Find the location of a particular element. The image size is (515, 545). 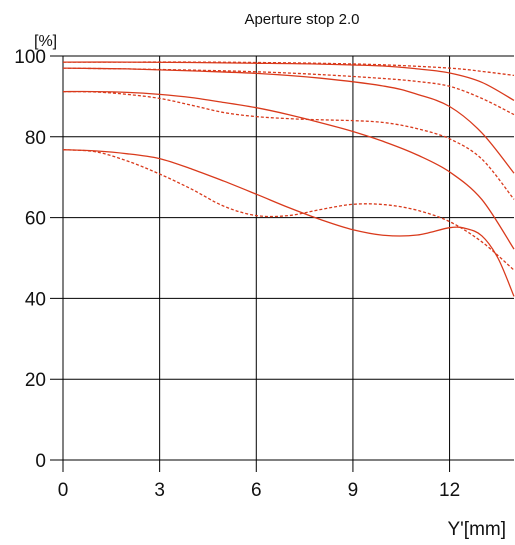

x-axis-label: Y'[mm] is located at coordinates (476, 529).